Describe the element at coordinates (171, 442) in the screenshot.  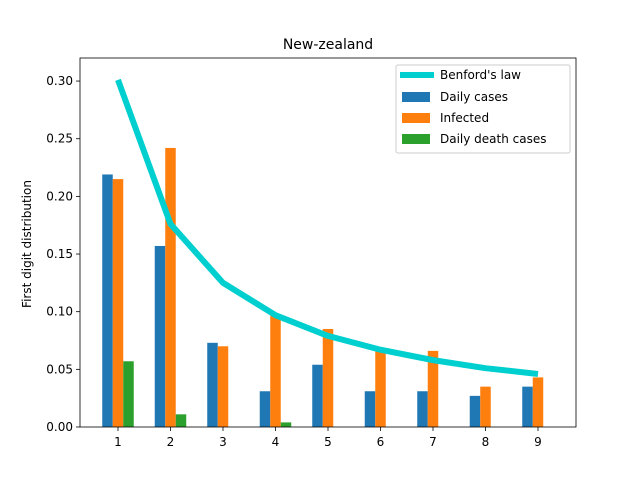
I see `x-tick-label: 2` at that location.